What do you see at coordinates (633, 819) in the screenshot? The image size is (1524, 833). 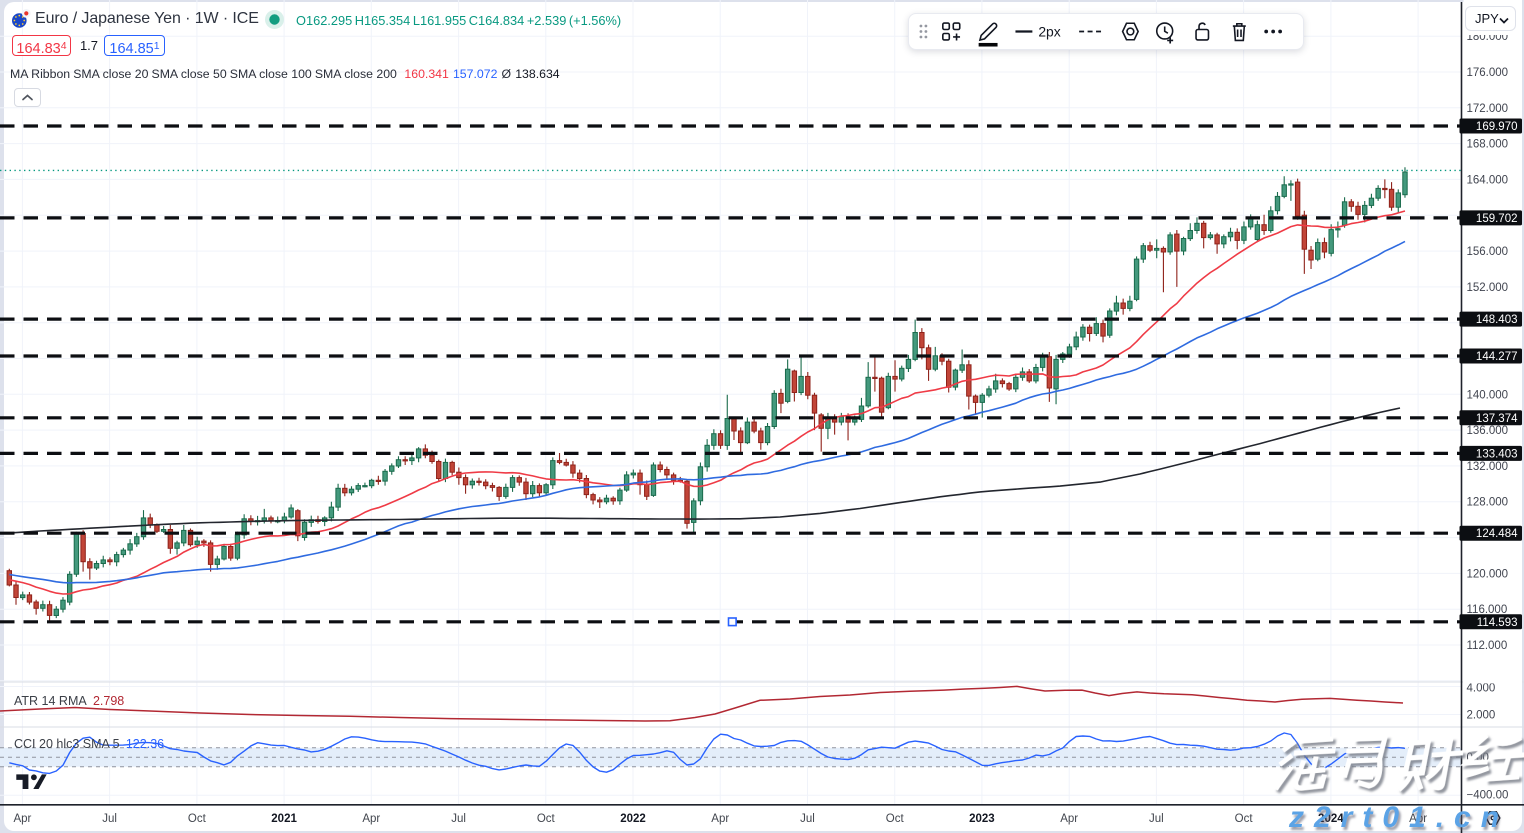 I see `svg-text: 2022` at bounding box center [633, 819].